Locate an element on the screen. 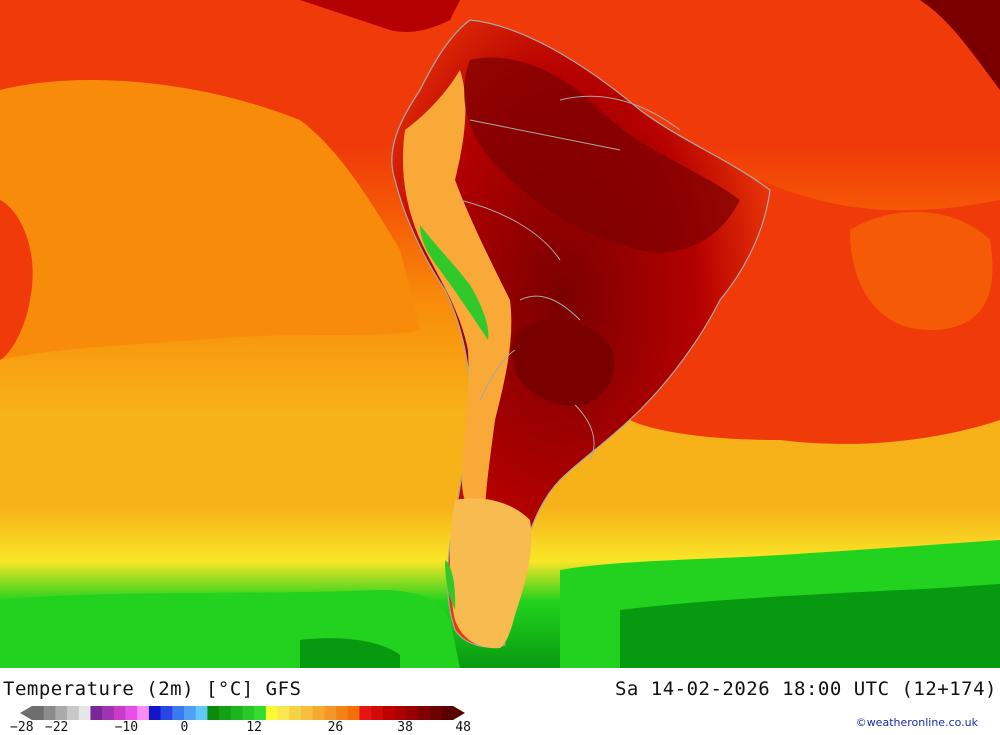 This screenshot has height=735, width=1000. amazon-hot-core is located at coordinates (602, 155).